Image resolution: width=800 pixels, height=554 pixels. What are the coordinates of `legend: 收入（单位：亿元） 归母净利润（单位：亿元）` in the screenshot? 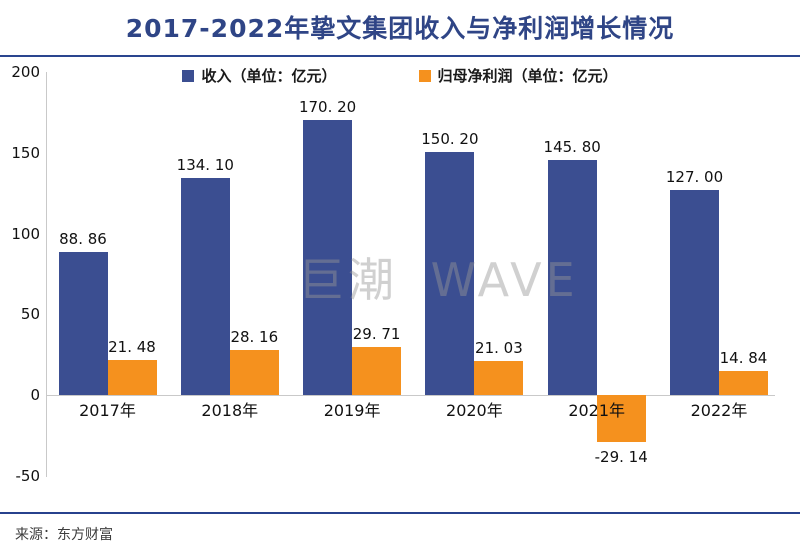 It's located at (400, 75).